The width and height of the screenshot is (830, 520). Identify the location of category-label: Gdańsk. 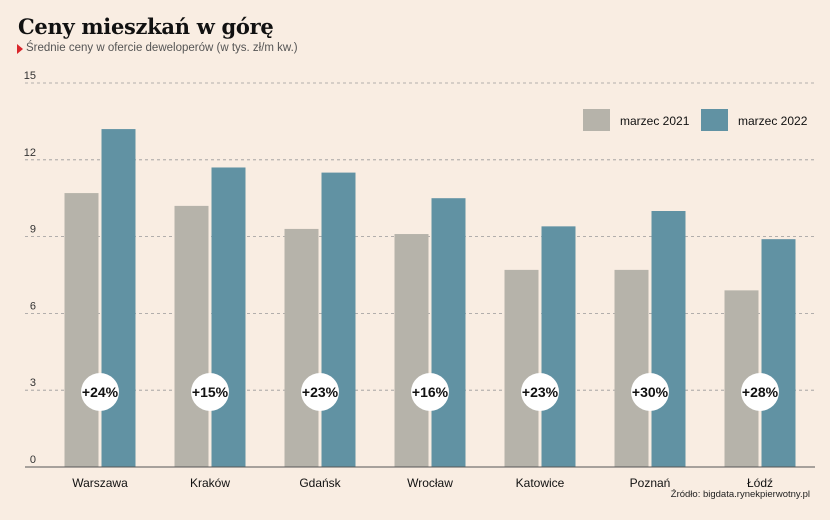
(320, 483).